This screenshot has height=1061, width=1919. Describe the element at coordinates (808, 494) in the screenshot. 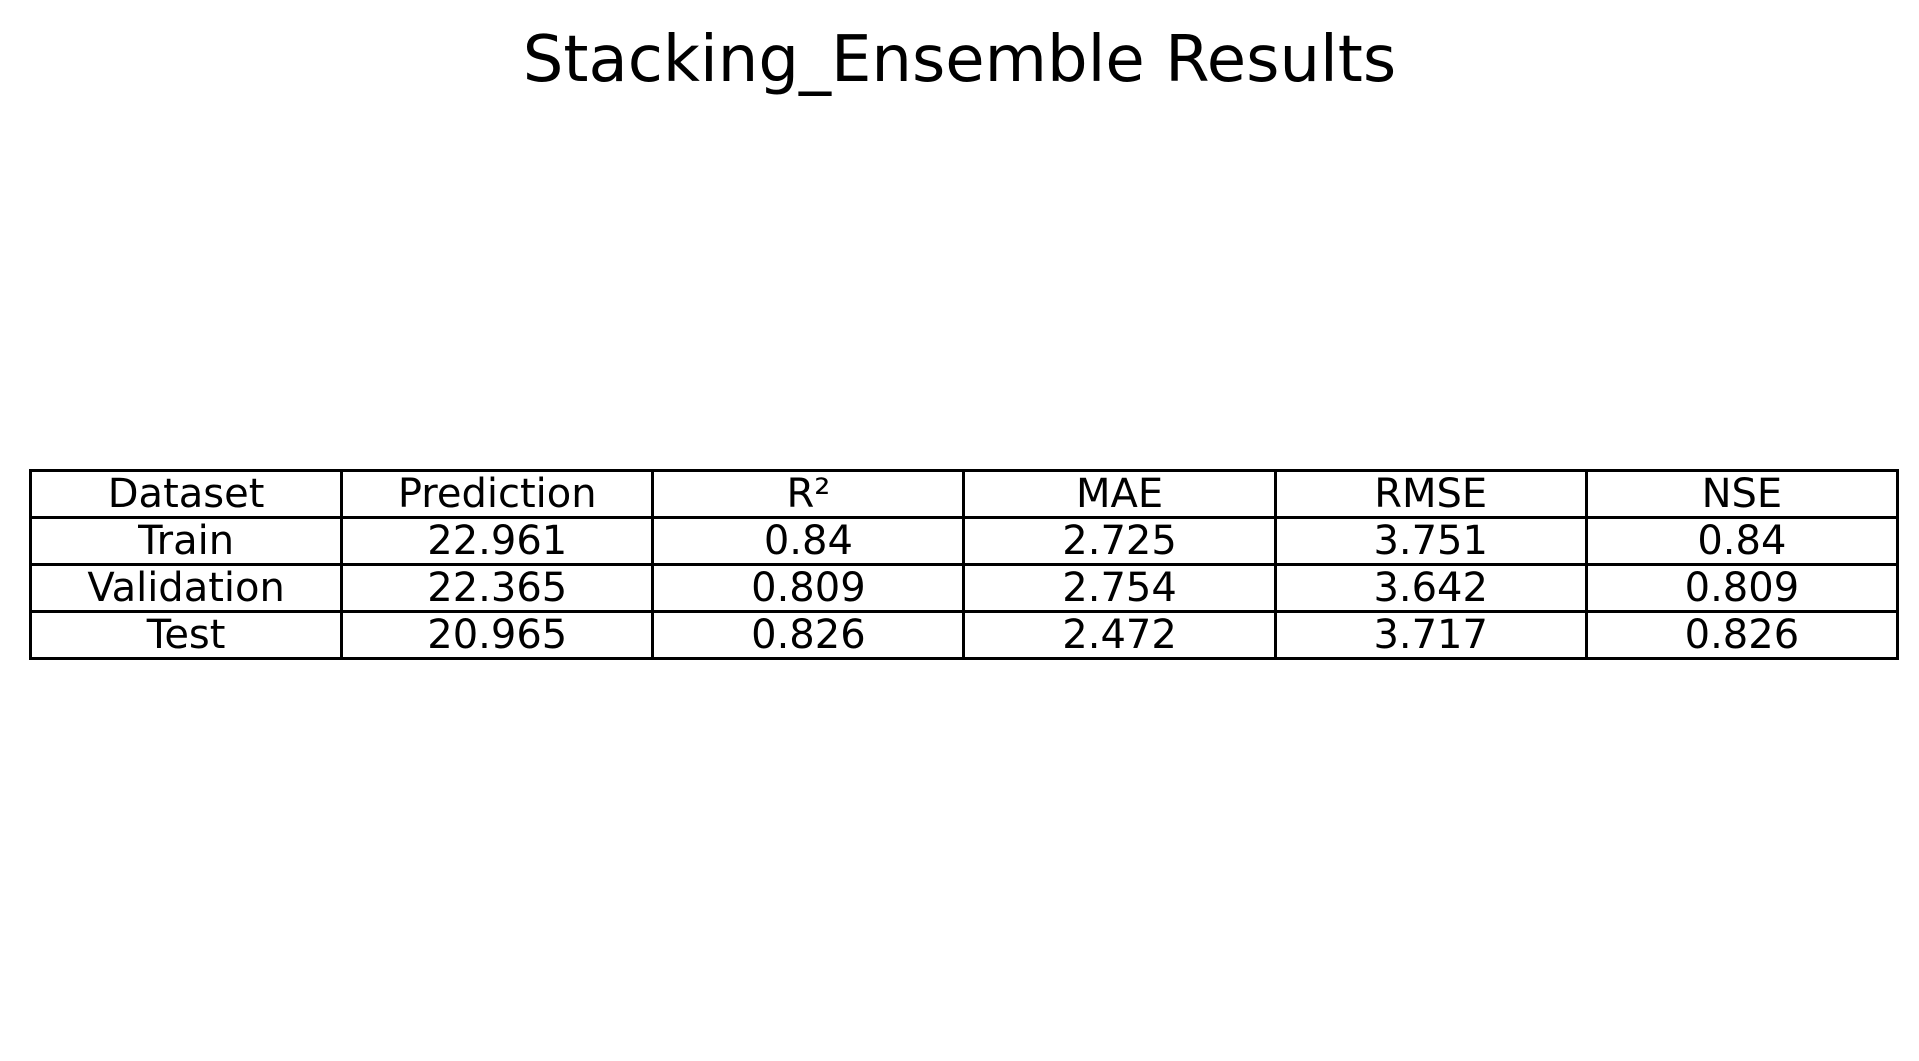

I see `column-header: R²` at that location.